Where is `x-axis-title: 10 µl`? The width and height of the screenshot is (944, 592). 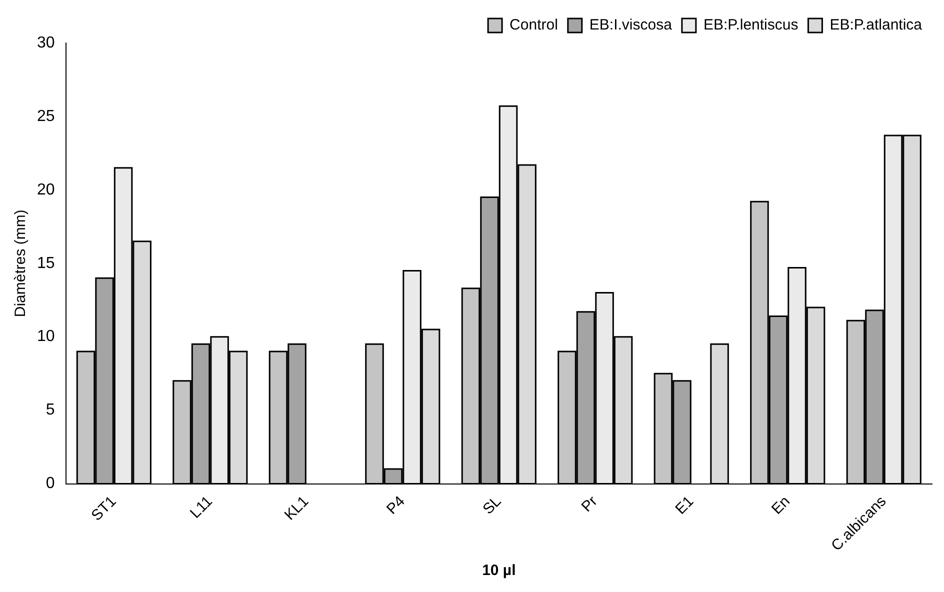 x-axis-title: 10 µl is located at coordinates (499, 571).